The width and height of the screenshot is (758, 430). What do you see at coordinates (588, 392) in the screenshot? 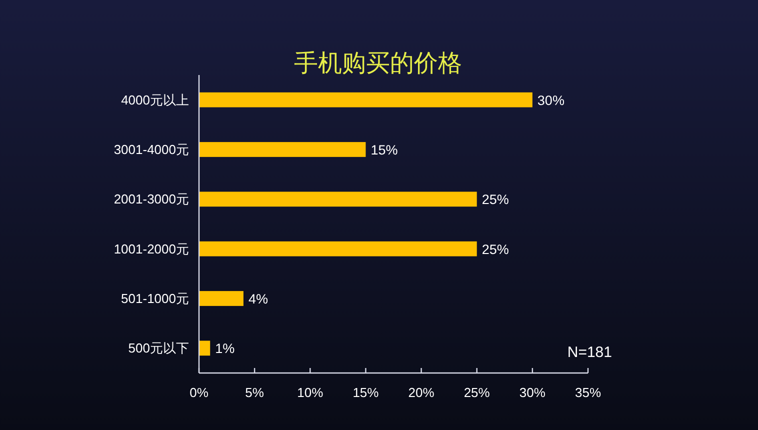
I see `x-tick-label: 35%` at bounding box center [588, 392].